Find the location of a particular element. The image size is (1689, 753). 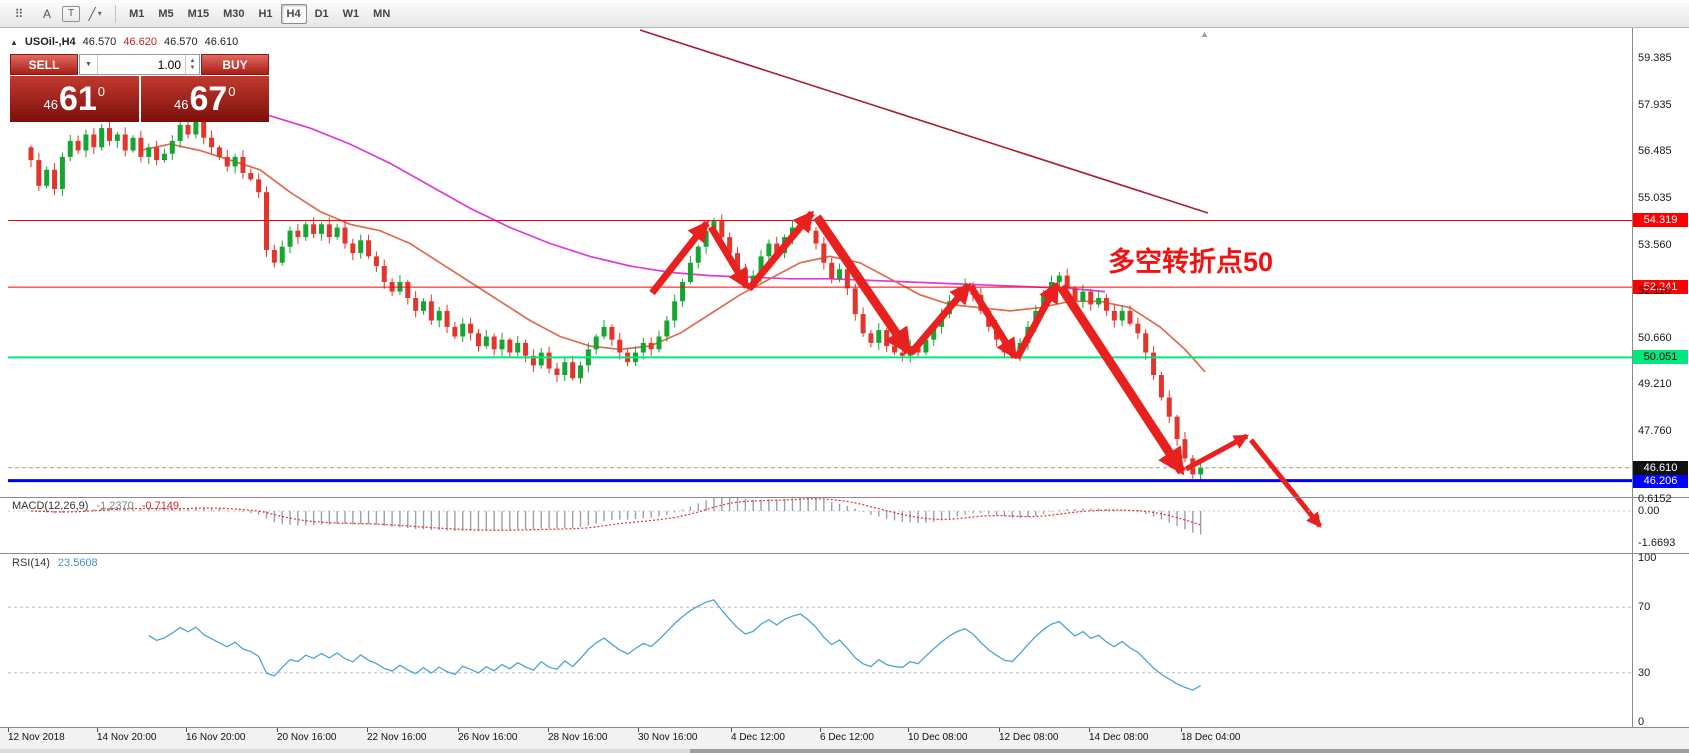

chart-ohlc-header: ▲ USOil-,H4 46.570 46.620 46.570 46.610 is located at coordinates (124, 42).